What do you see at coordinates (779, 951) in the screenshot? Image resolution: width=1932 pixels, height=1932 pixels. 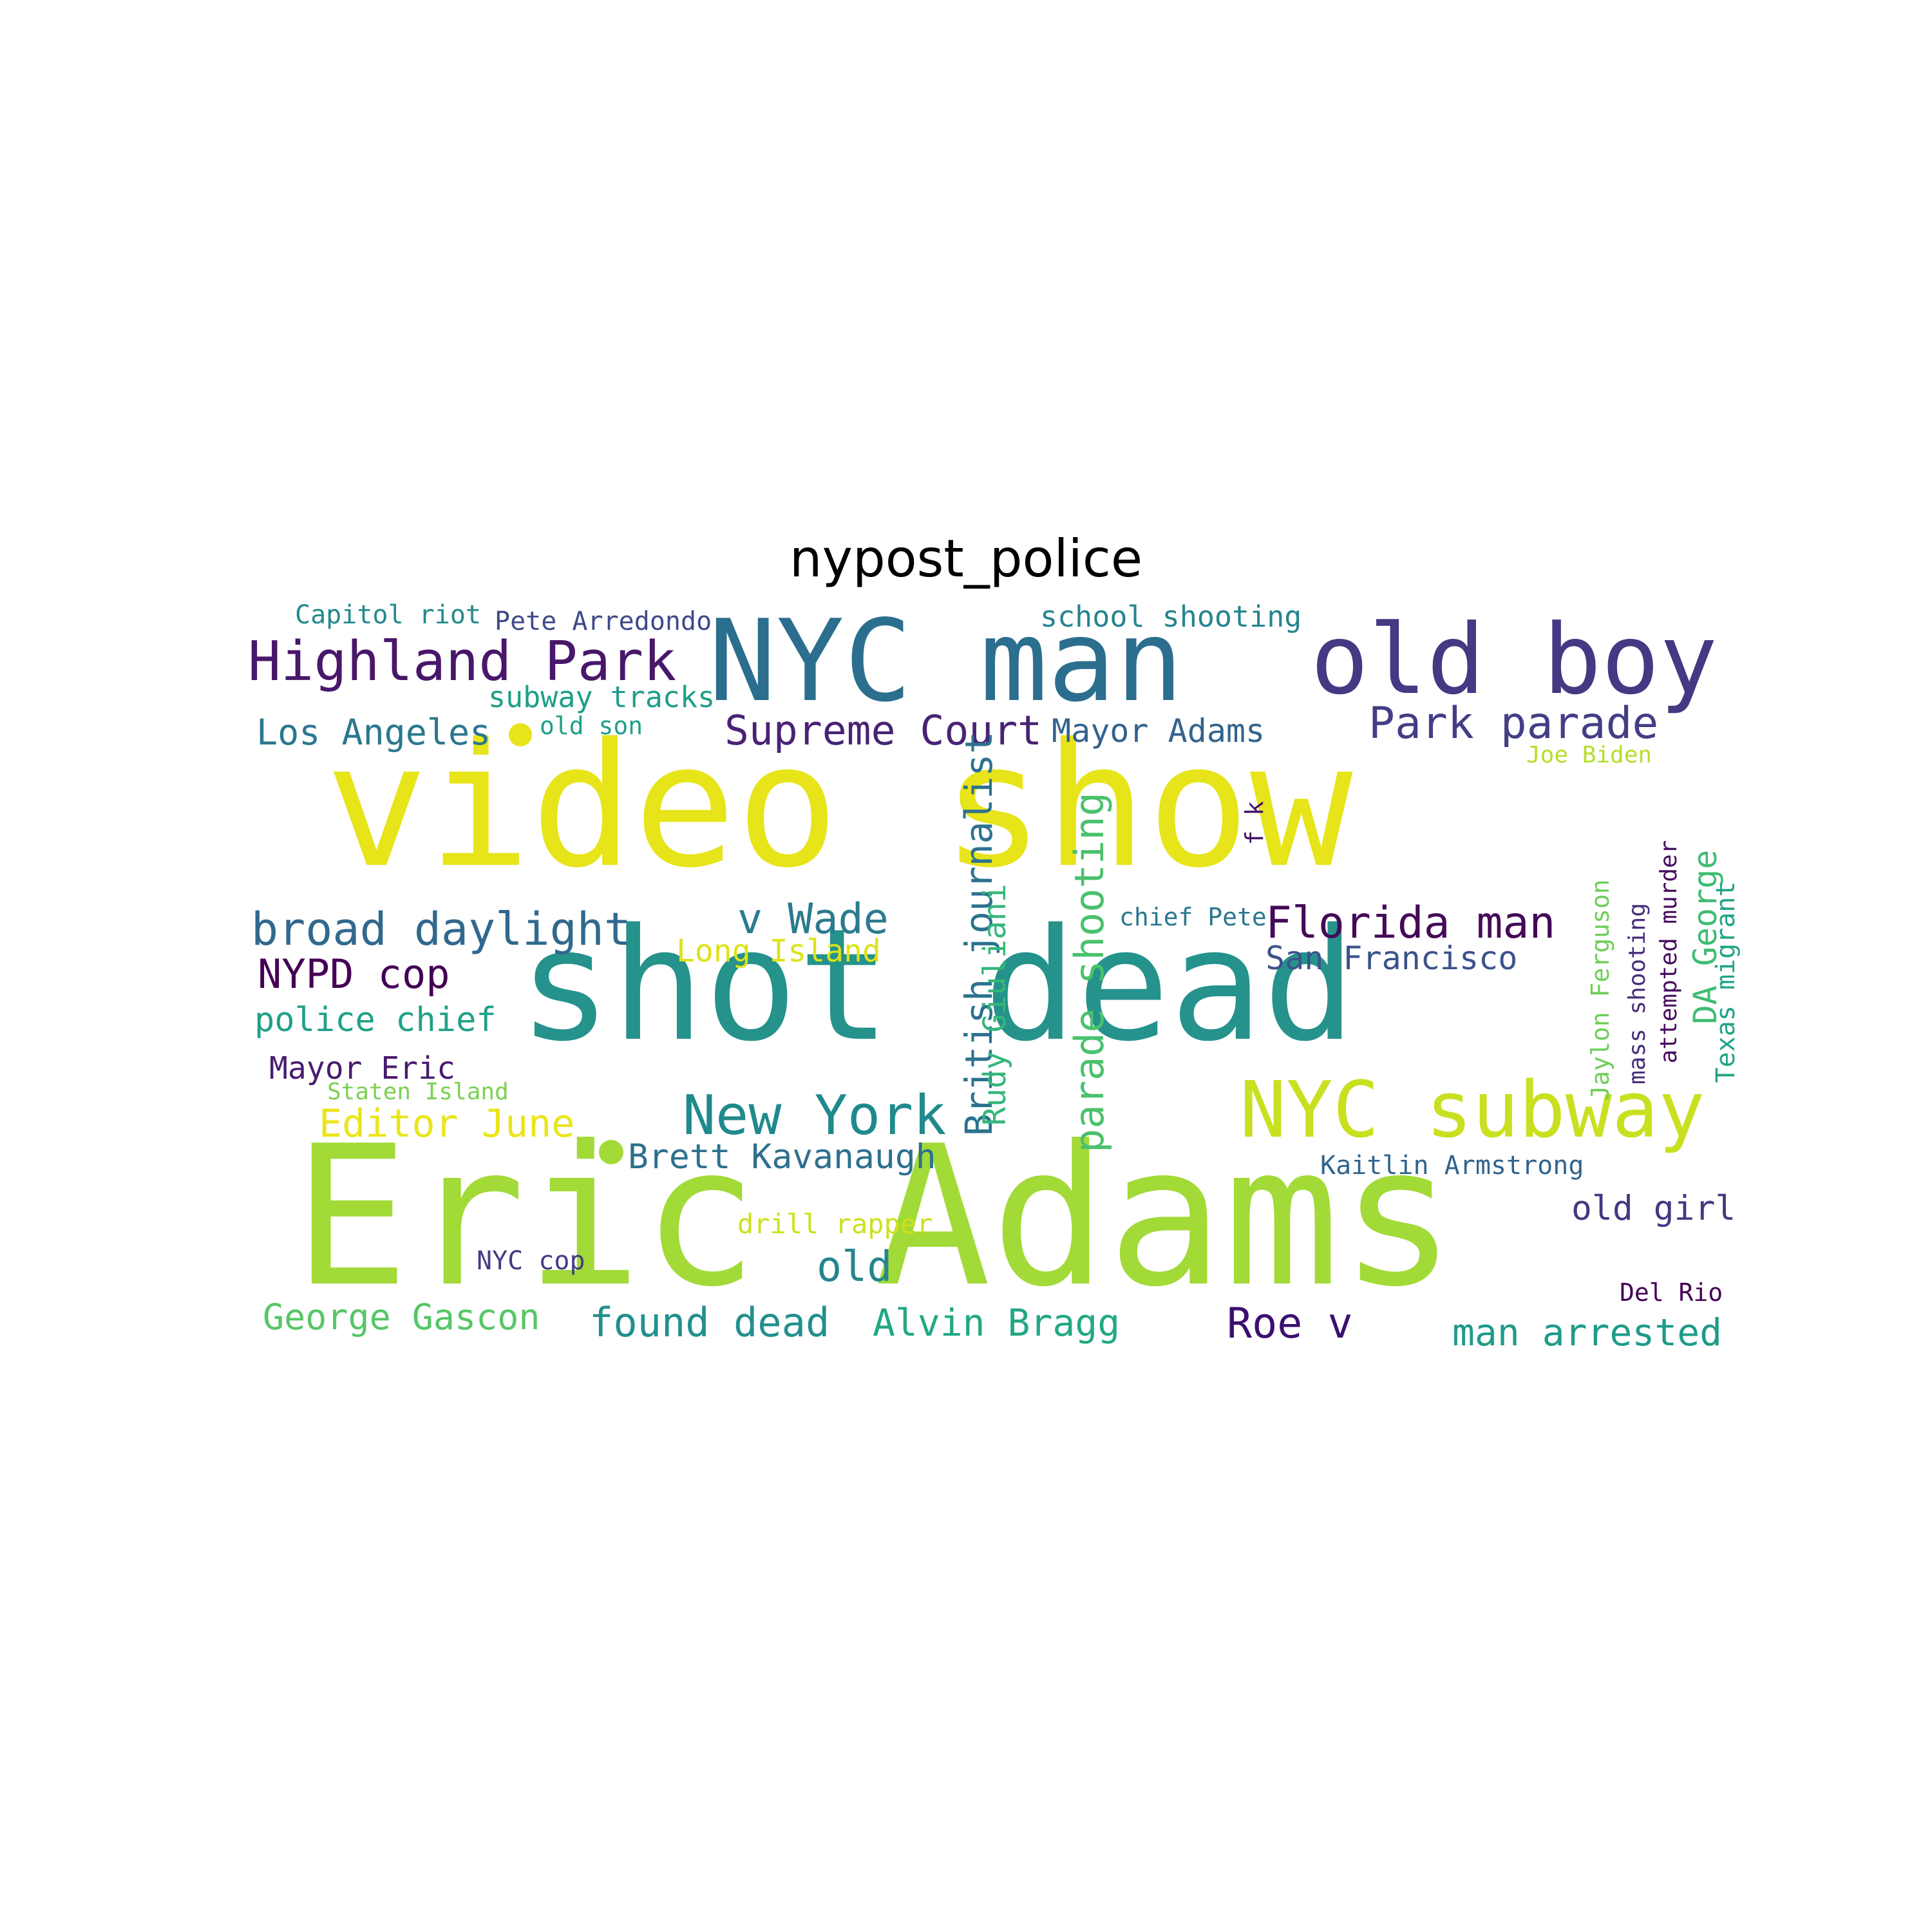 I see `word-long-island: Long Island` at bounding box center [779, 951].